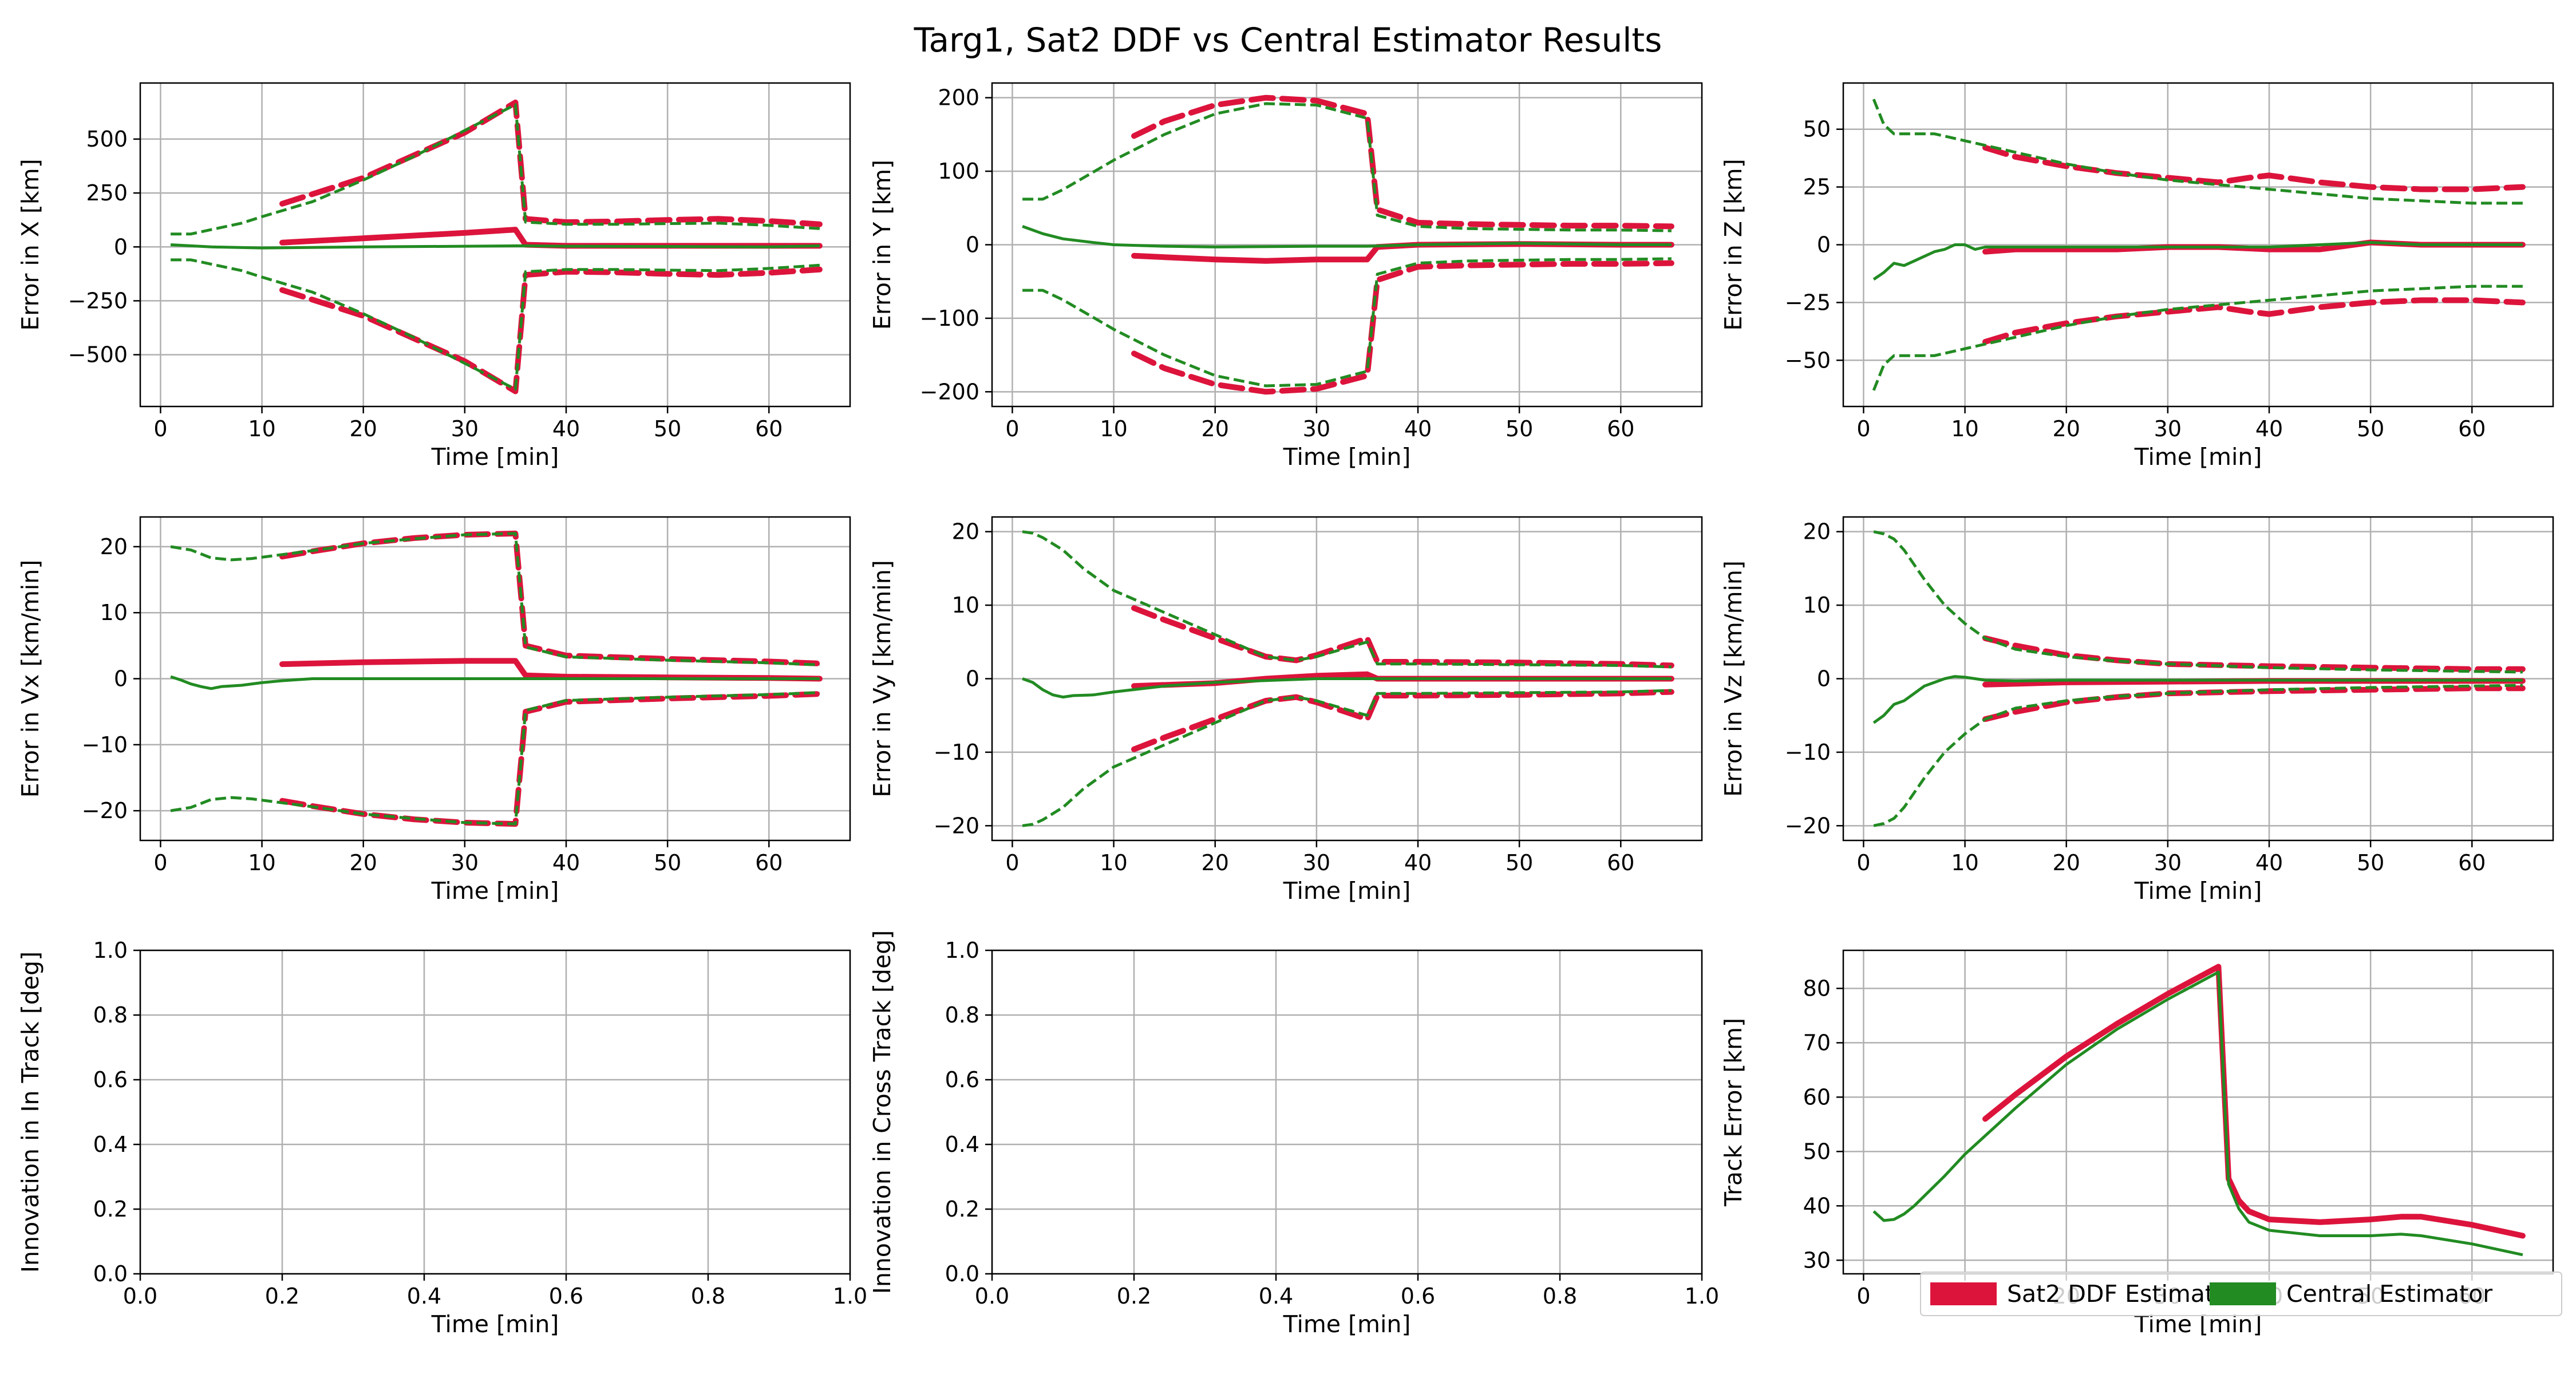 The width and height of the screenshot is (2576, 1374). What do you see at coordinates (1817, 1042) in the screenshot?
I see `y-tick-label: 70` at bounding box center [1817, 1042].